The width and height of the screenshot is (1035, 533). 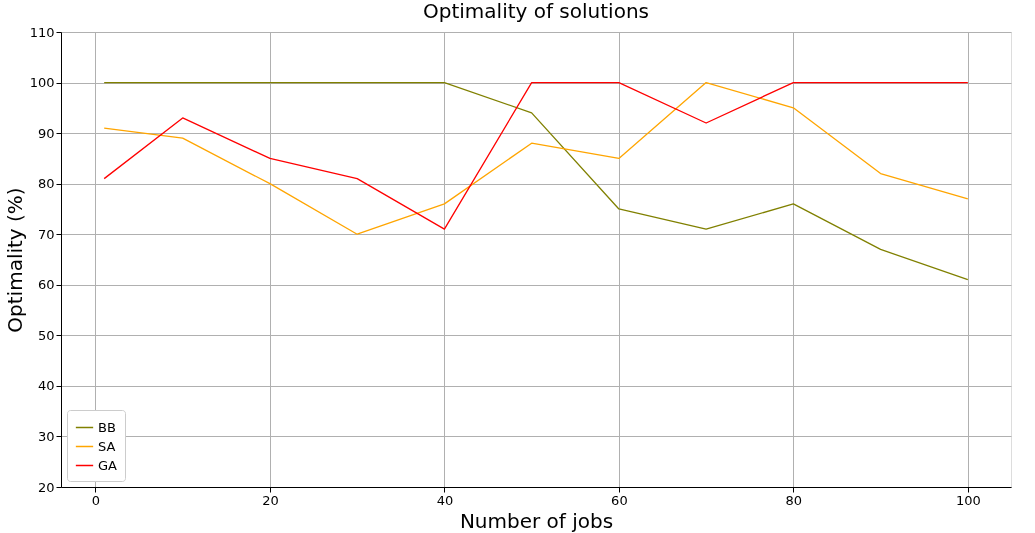 What do you see at coordinates (107, 446) in the screenshot?
I see `legend-label: SA` at bounding box center [107, 446].